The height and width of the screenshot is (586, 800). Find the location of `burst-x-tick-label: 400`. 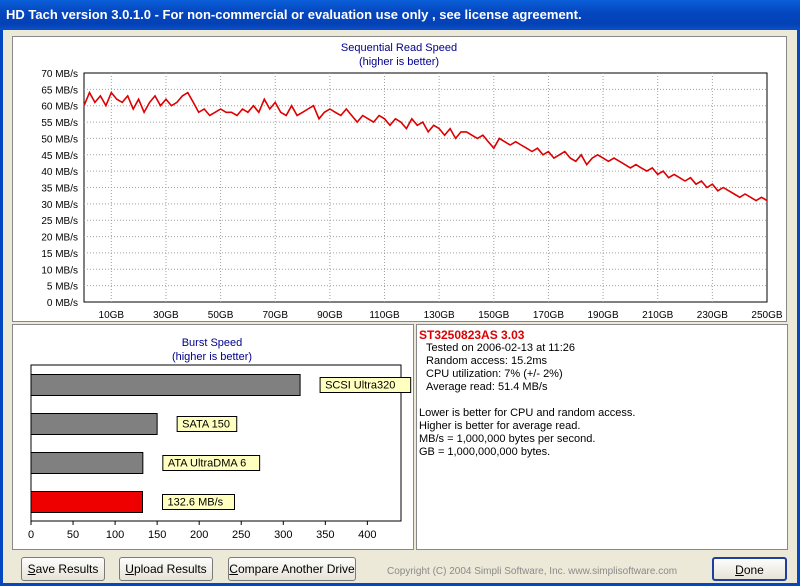

burst-x-tick-label: 400 is located at coordinates (367, 535).